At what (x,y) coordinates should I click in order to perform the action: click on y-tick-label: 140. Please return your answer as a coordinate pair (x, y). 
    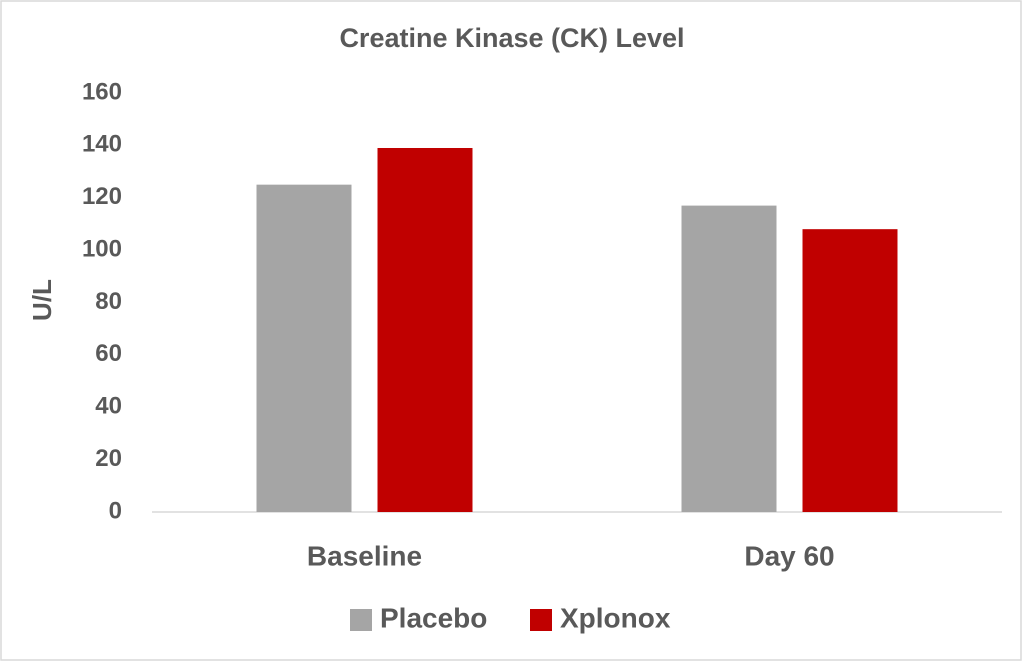
    Looking at the image, I should click on (102, 144).